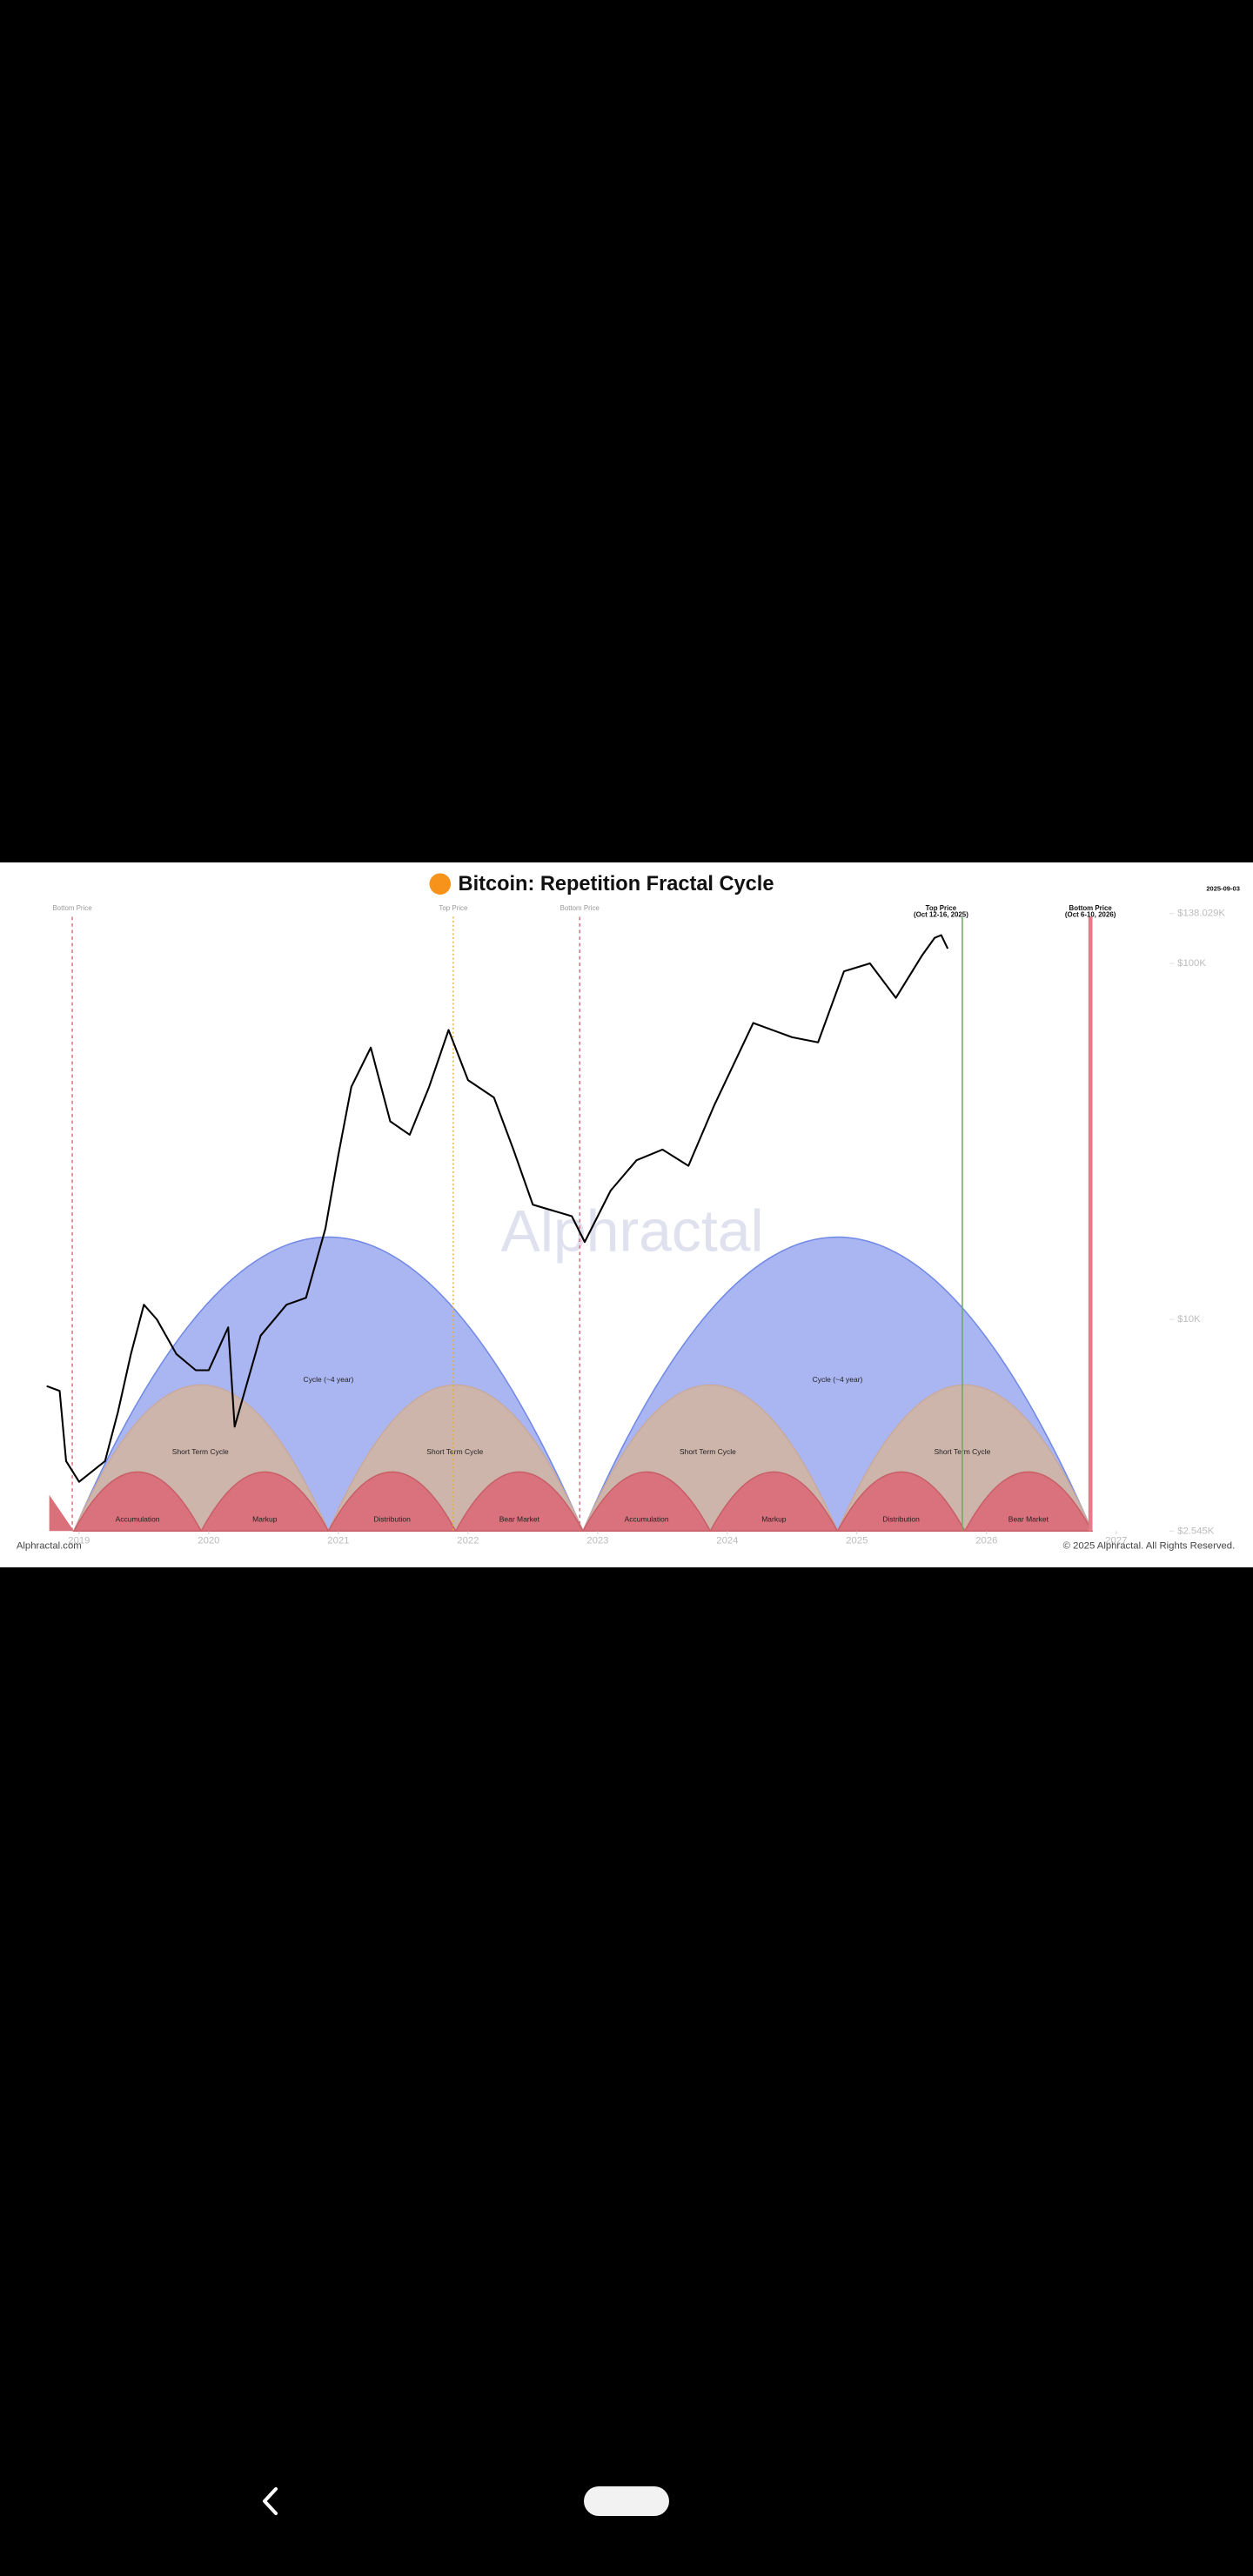 The image size is (1253, 2576). What do you see at coordinates (626, 2501) in the screenshot?
I see `home-button` at bounding box center [626, 2501].